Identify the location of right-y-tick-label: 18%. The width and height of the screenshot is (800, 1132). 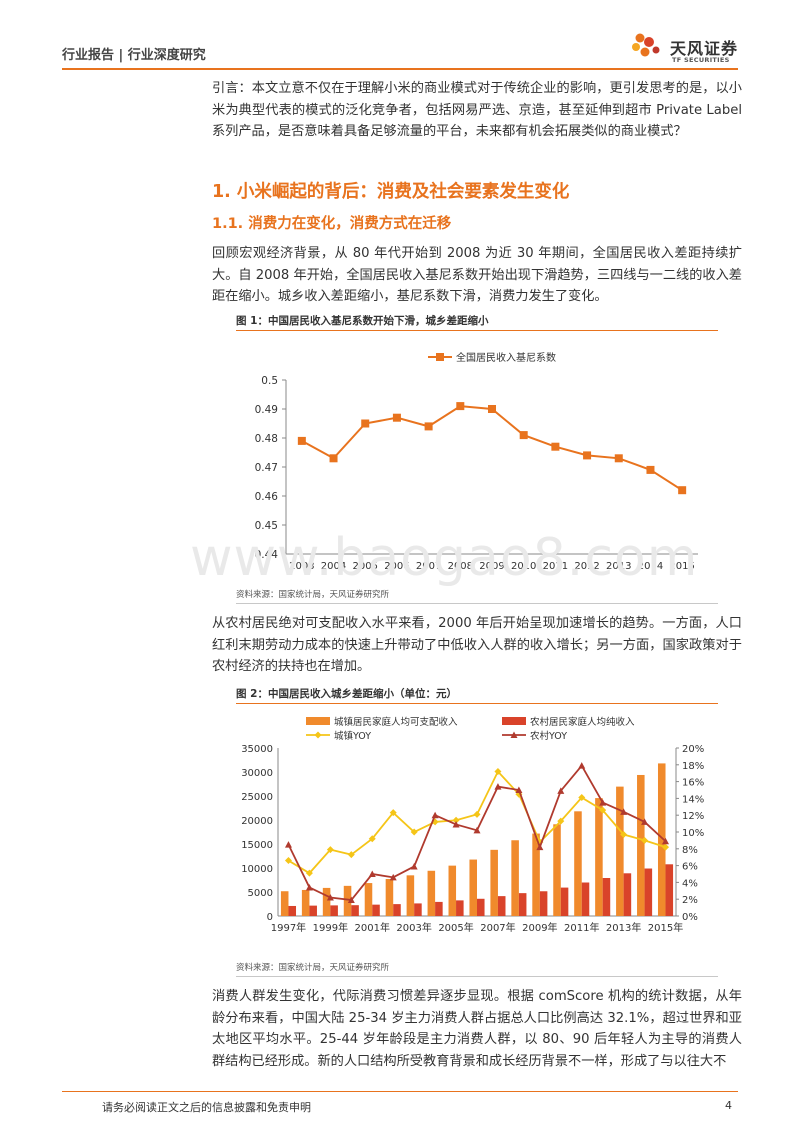
(693, 766).